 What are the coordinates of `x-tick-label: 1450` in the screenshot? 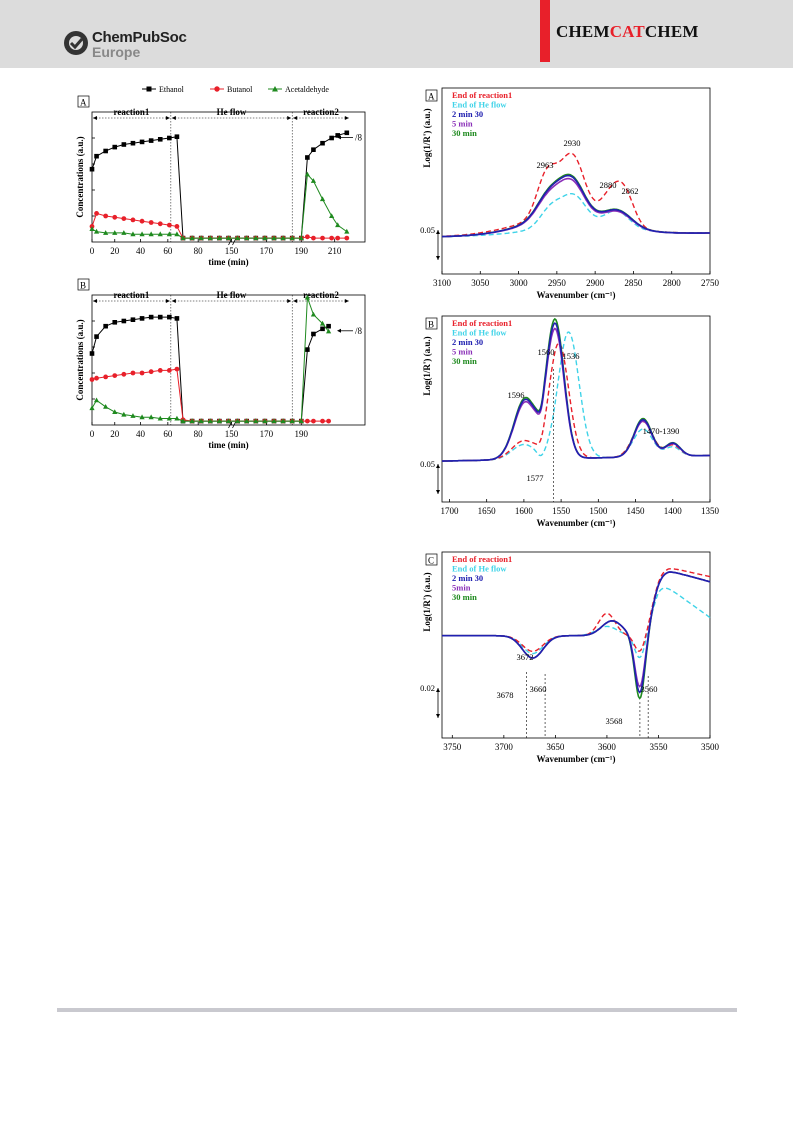 It's located at (636, 511).